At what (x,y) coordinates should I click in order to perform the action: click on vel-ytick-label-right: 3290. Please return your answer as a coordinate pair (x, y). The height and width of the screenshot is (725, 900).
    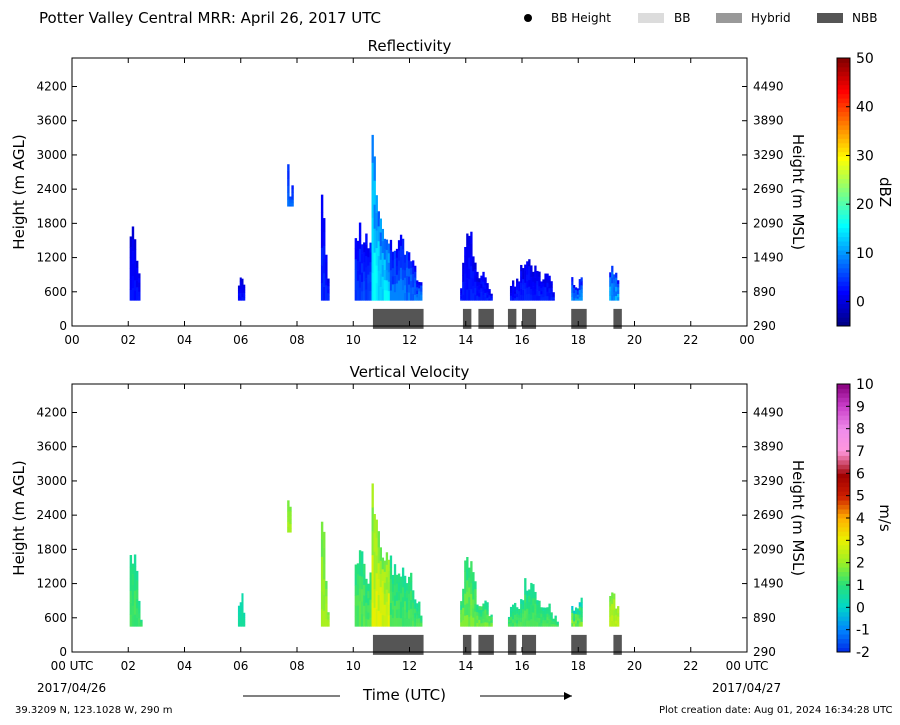
    Looking at the image, I should click on (768, 481).